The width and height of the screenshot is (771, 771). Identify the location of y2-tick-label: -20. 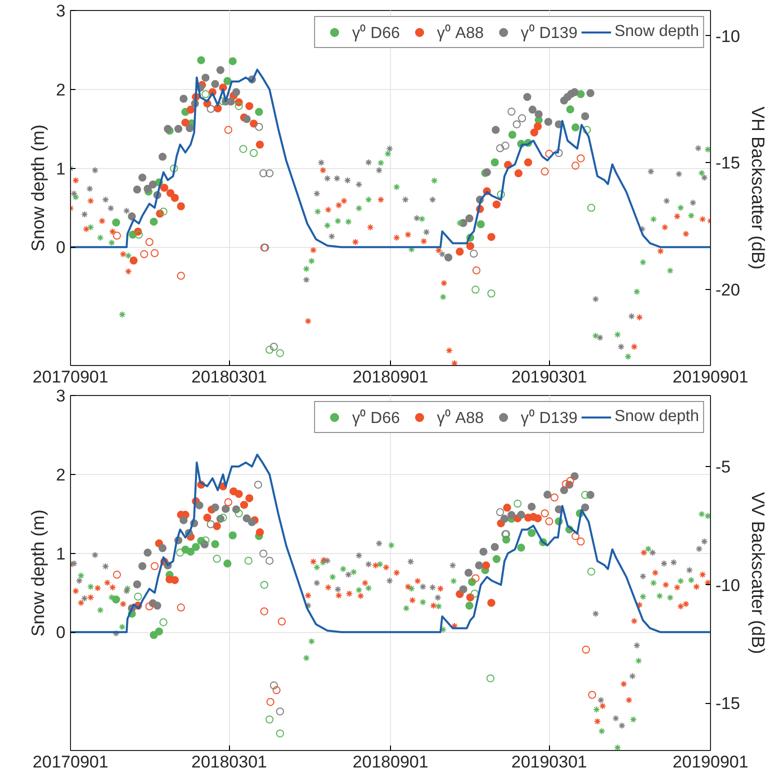
(728, 290).